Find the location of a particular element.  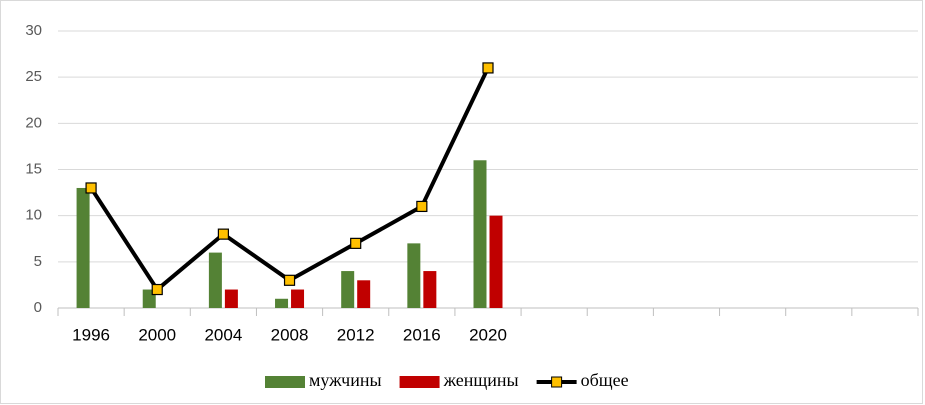

y-tick-label: 25 is located at coordinates (33, 76).